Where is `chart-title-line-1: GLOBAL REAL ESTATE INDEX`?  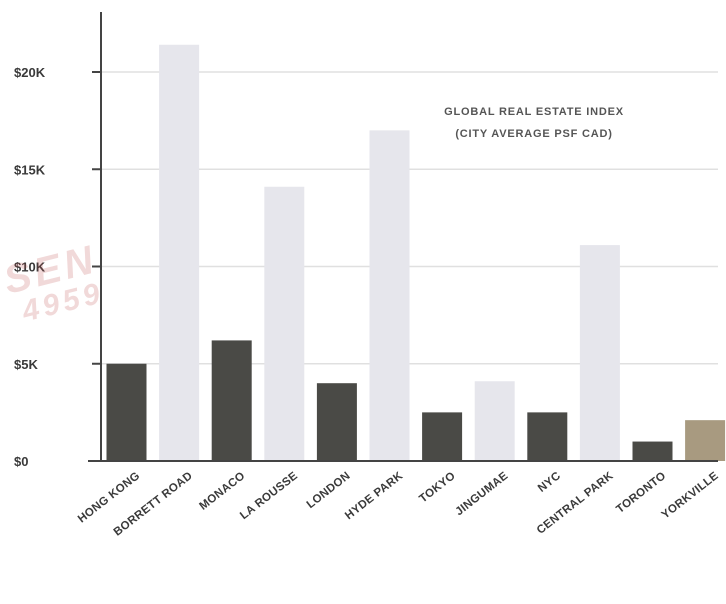
chart-title-line-1: GLOBAL REAL ESTATE INDEX is located at coordinates (534, 112).